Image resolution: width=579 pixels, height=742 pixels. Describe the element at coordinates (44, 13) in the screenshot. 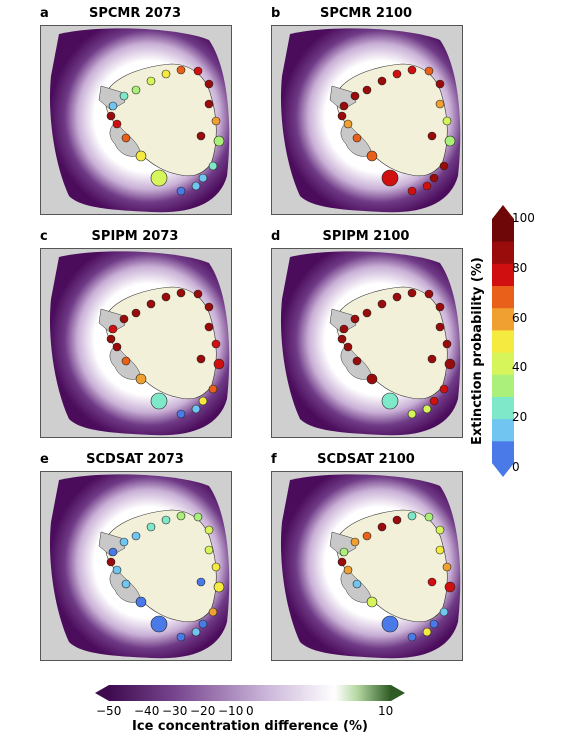

I see `panel-letter: a` at that location.